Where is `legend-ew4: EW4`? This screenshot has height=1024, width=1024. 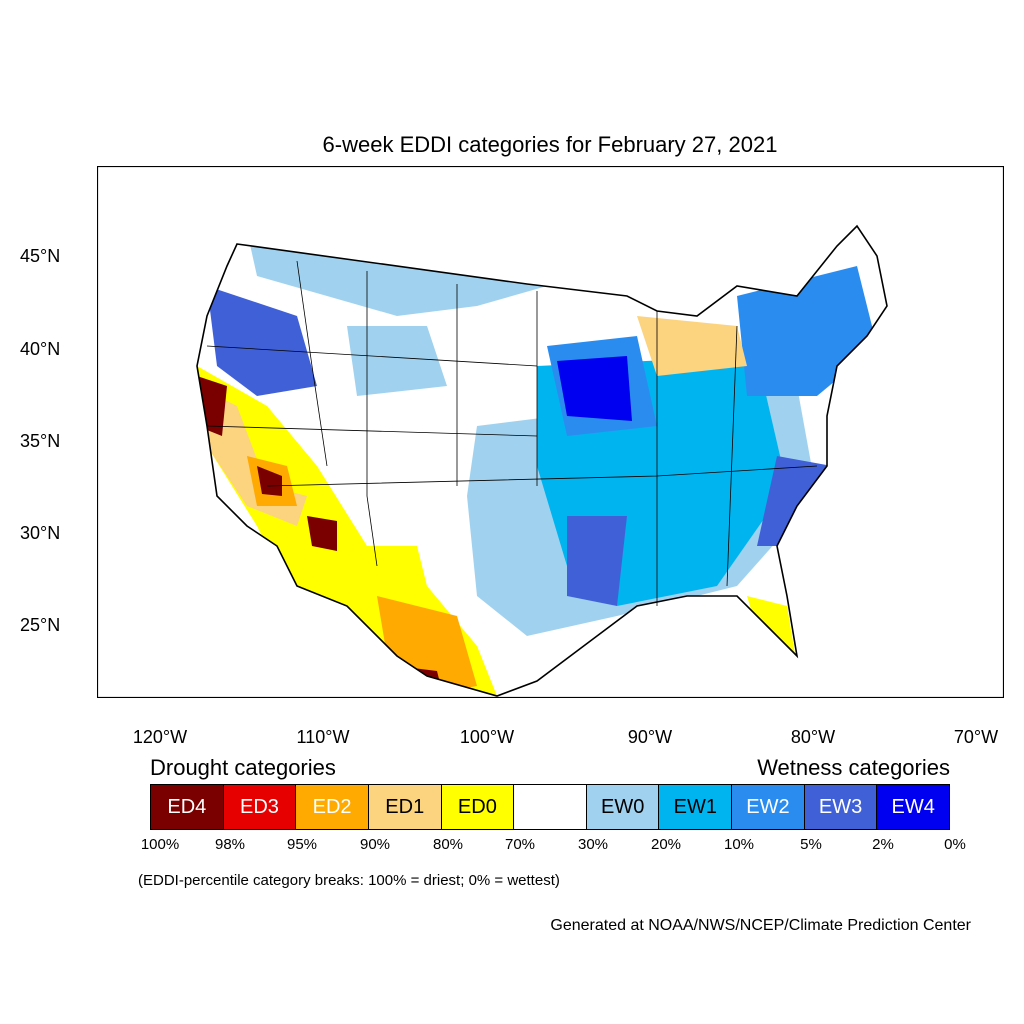 legend-ew4: EW4 is located at coordinates (913, 807).